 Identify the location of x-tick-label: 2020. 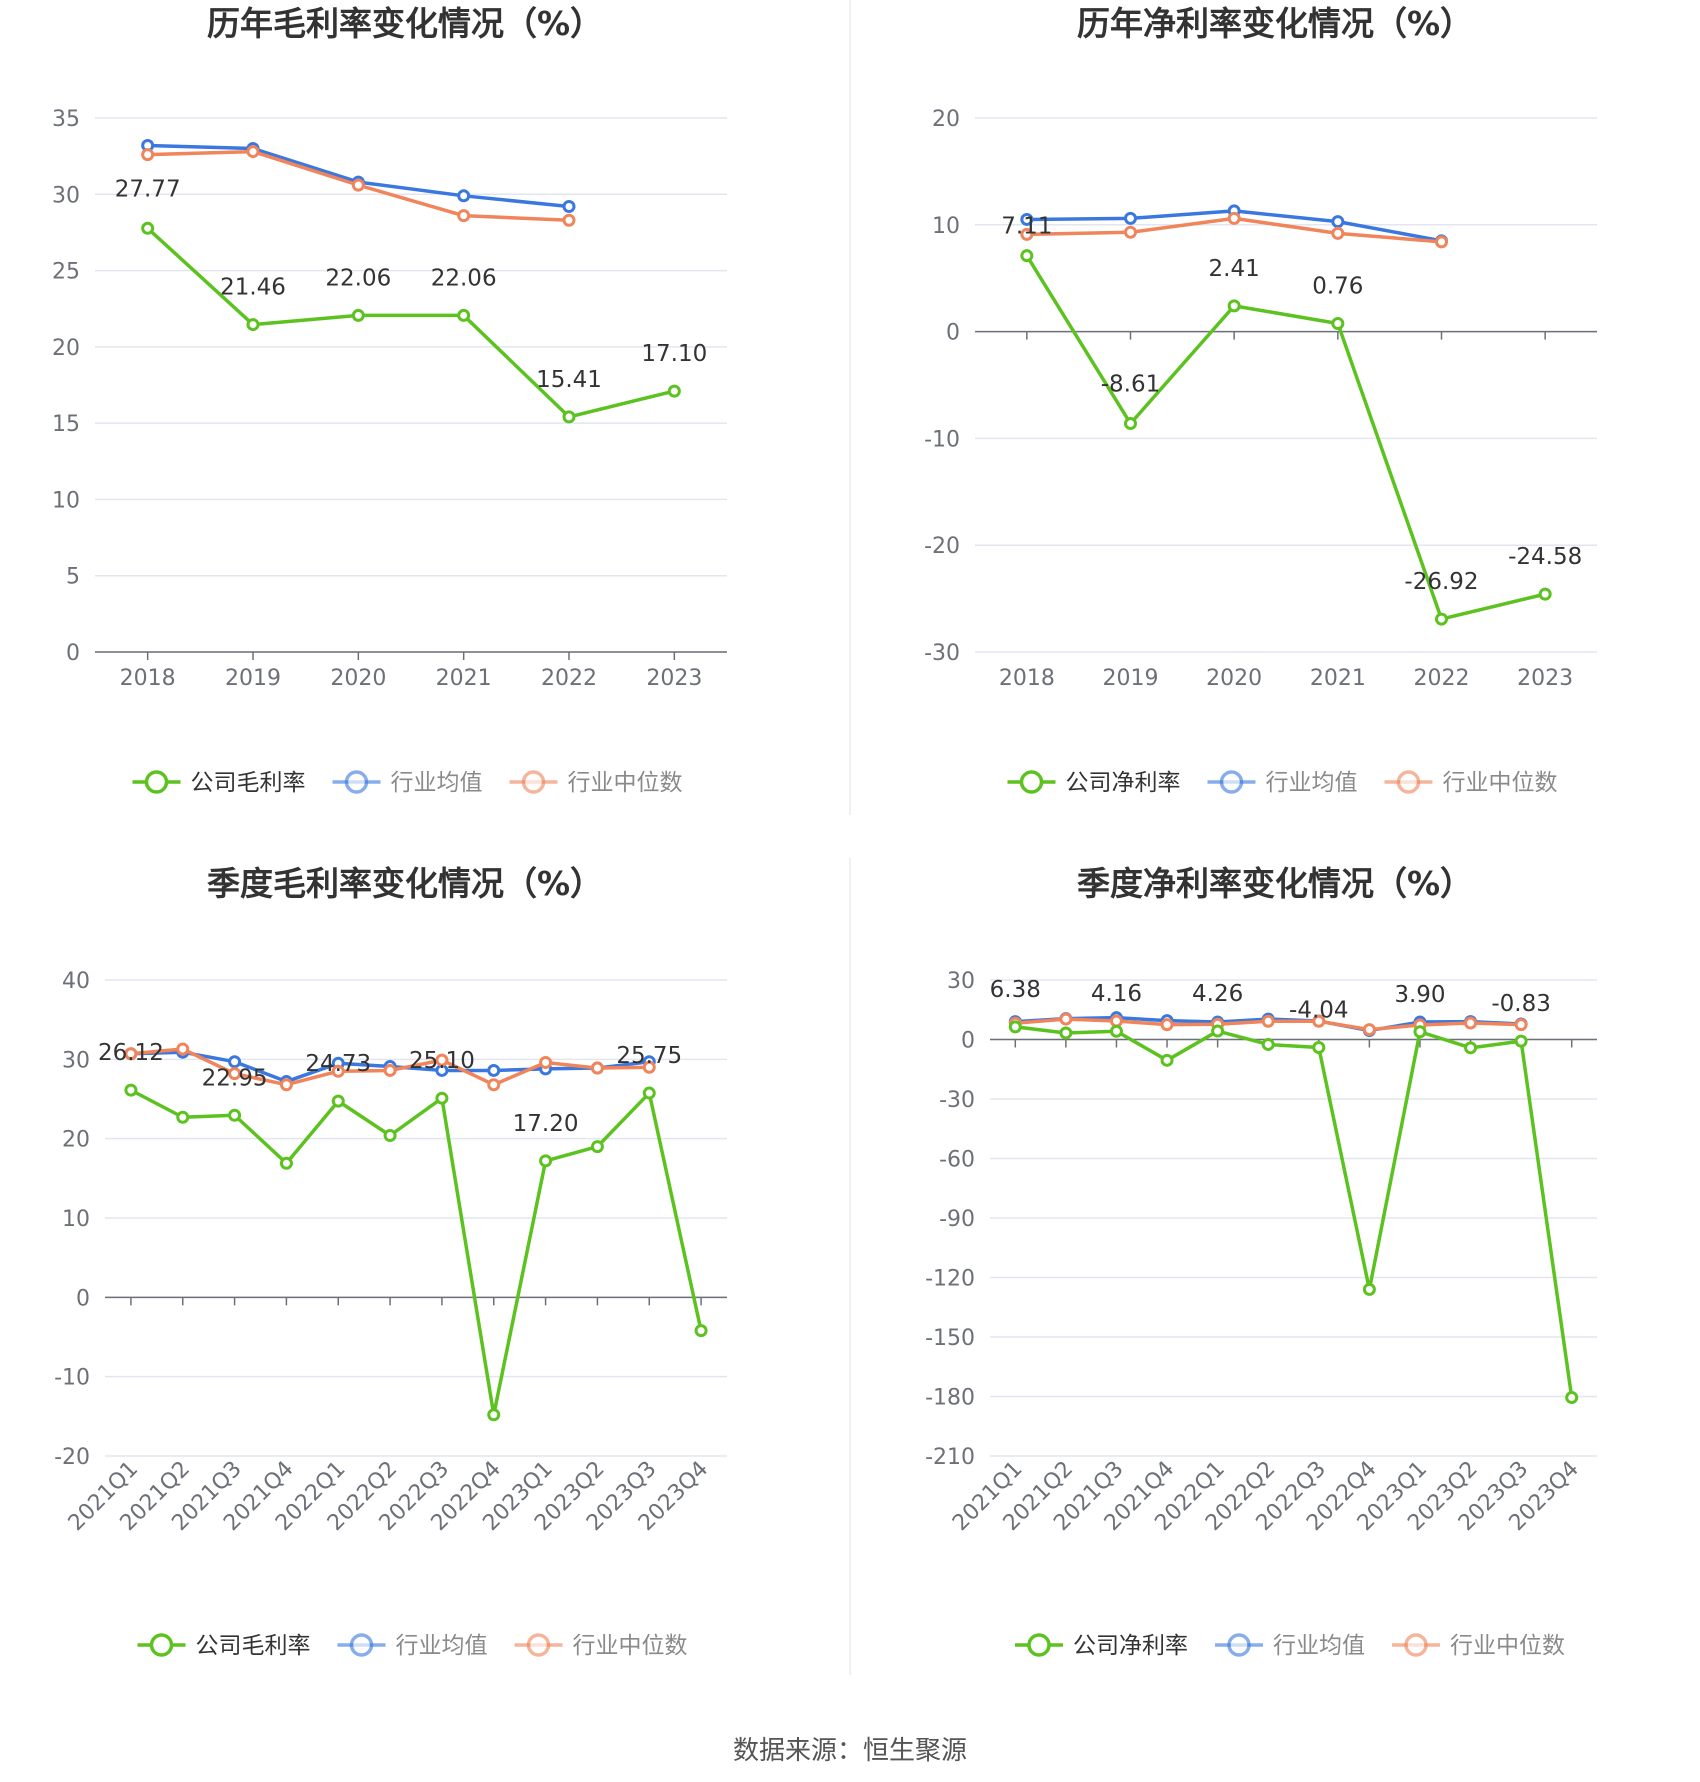
(358, 678).